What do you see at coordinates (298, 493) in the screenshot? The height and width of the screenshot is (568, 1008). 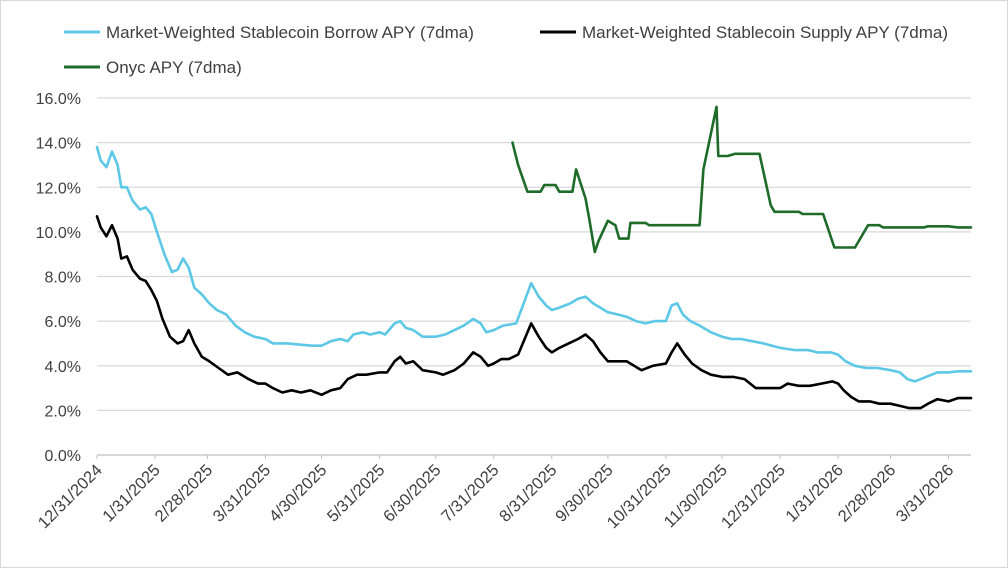 I see `x-tick-label: 4/30/2025` at bounding box center [298, 493].